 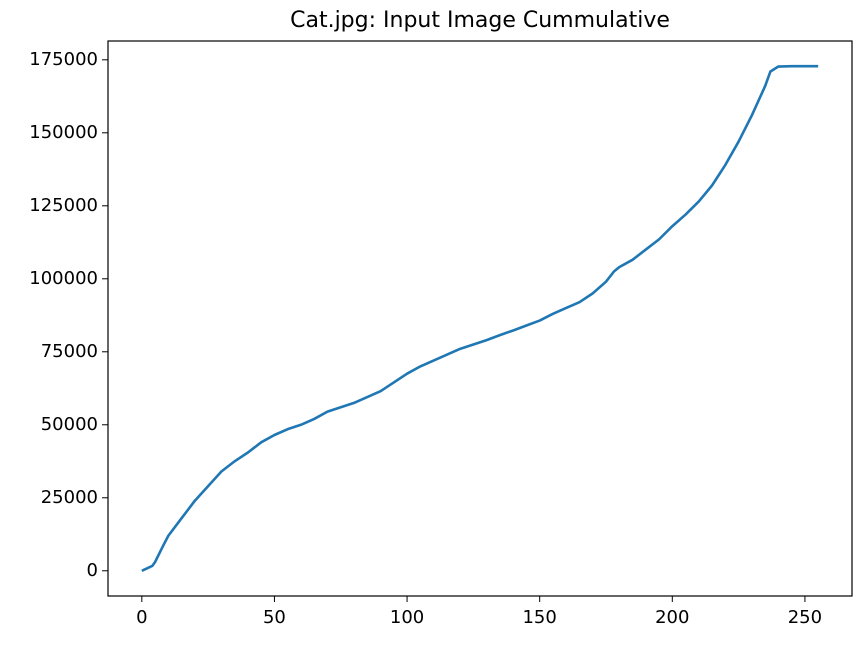 What do you see at coordinates (480, 20) in the screenshot?
I see `chart-title: Cat.jpg: Input Image Cummulative` at bounding box center [480, 20].